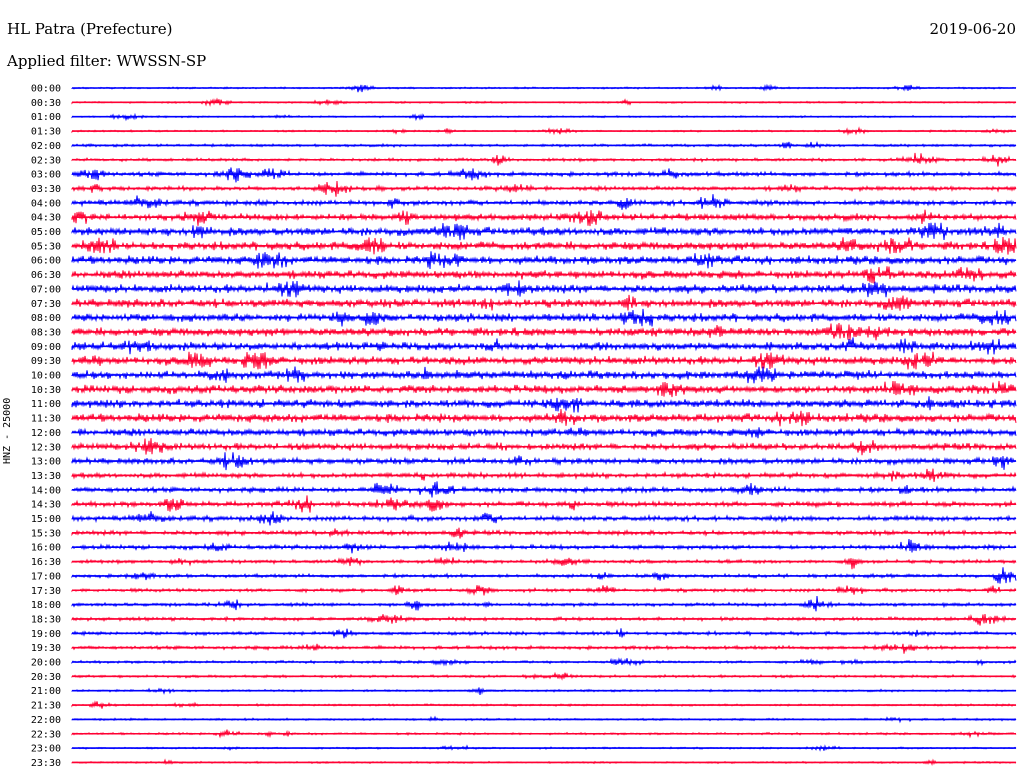 The image size is (1024, 780). I want to click on time-tick-label: 19:30, so click(46, 648).